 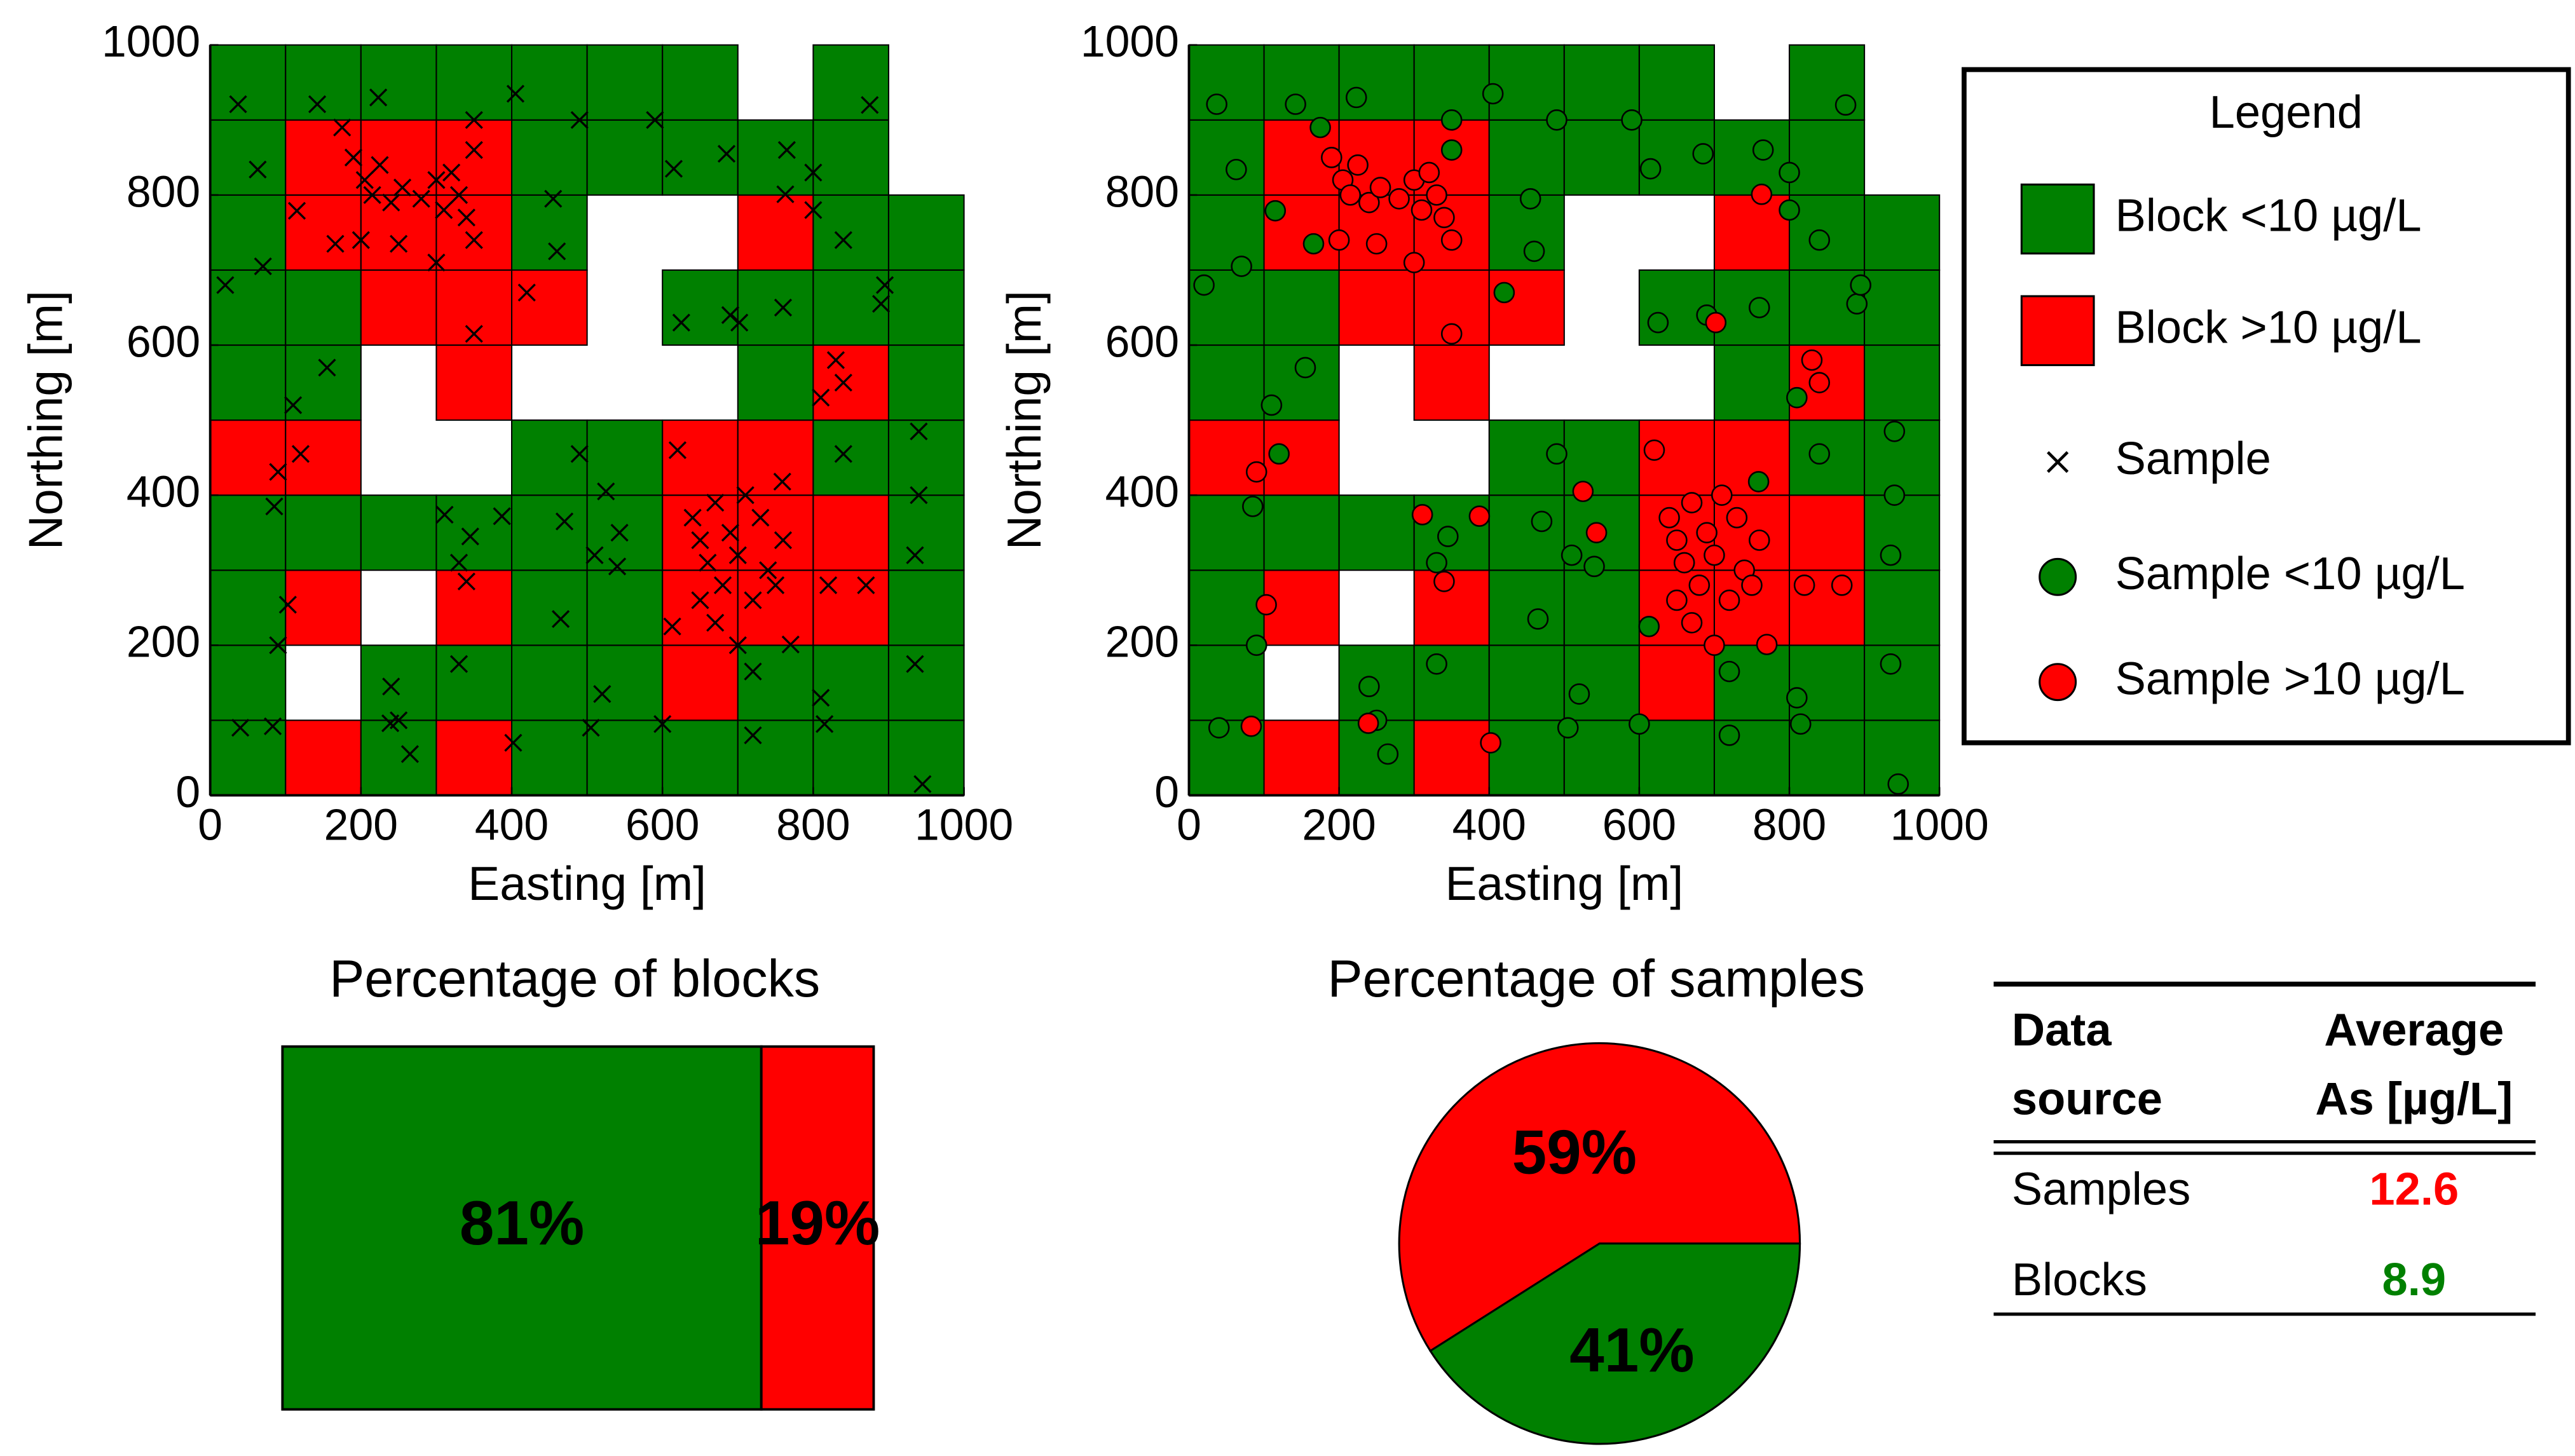 What do you see at coordinates (2193, 458) in the screenshot?
I see `legend-label: Sample` at bounding box center [2193, 458].